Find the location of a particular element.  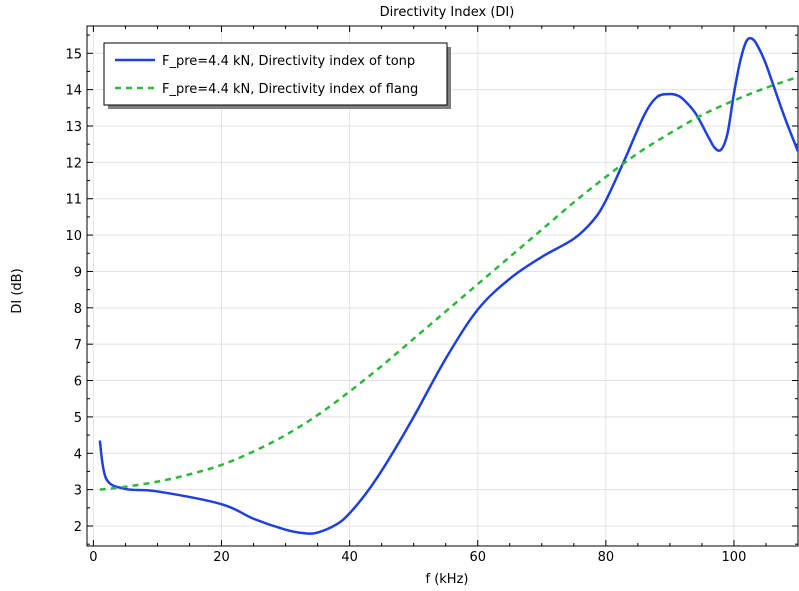

y-tick-label: 4 is located at coordinates (78, 454).